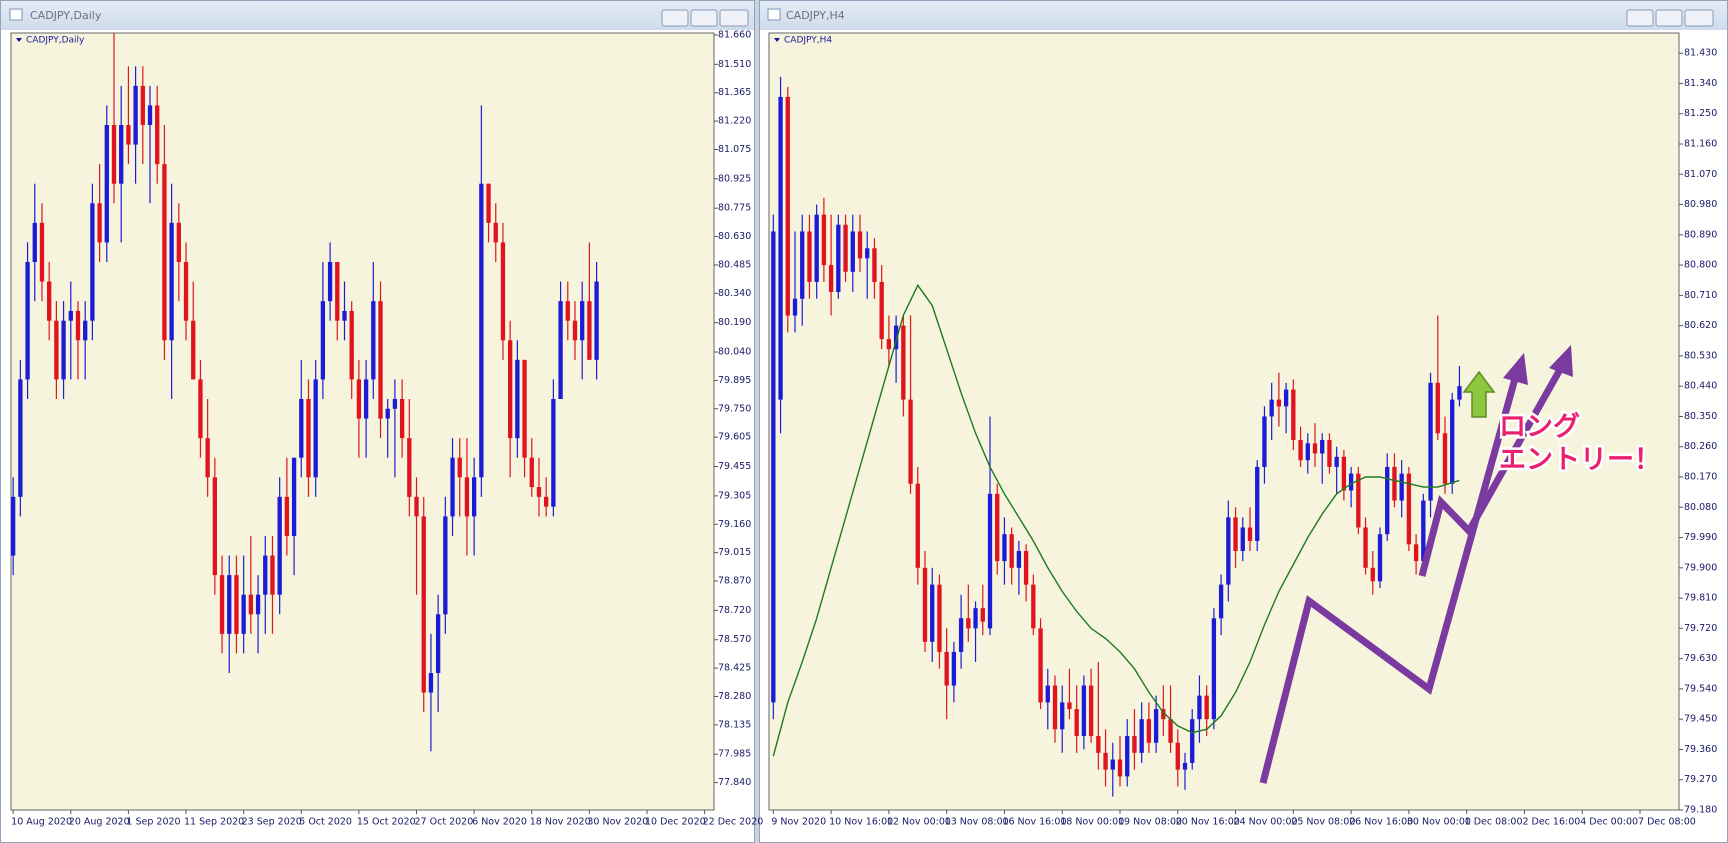 Image resolution: width=1728 pixels, height=843 pixels. Describe the element at coordinates (734, 92) in the screenshot. I see `y-tick-label: 81.365` at that location.